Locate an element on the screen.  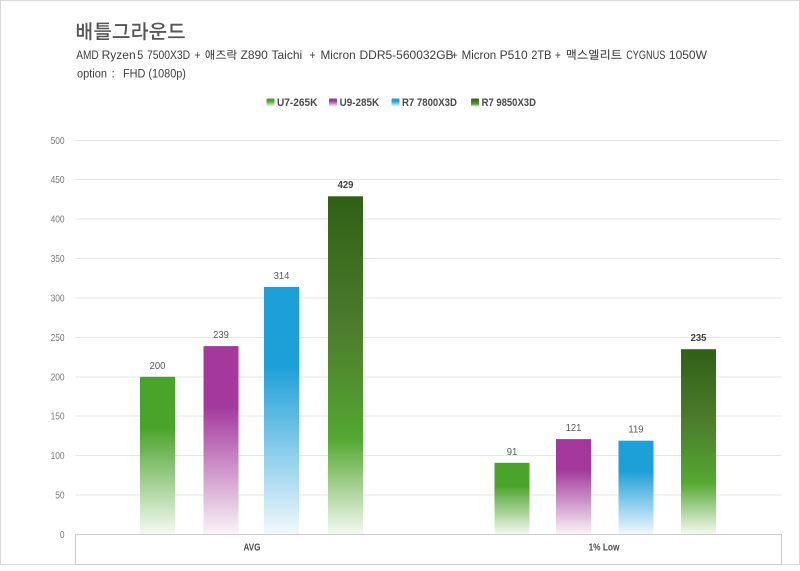
svg-text: FHD (1080p) is located at coordinates (154, 74).